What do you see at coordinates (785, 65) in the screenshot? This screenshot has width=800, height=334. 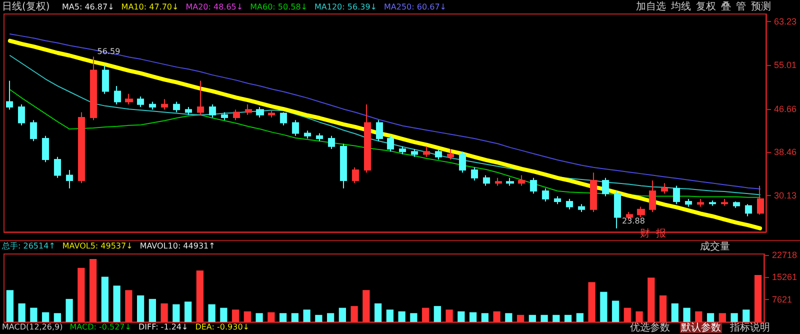 I see `y-tick-label: 55.01` at bounding box center [785, 65].